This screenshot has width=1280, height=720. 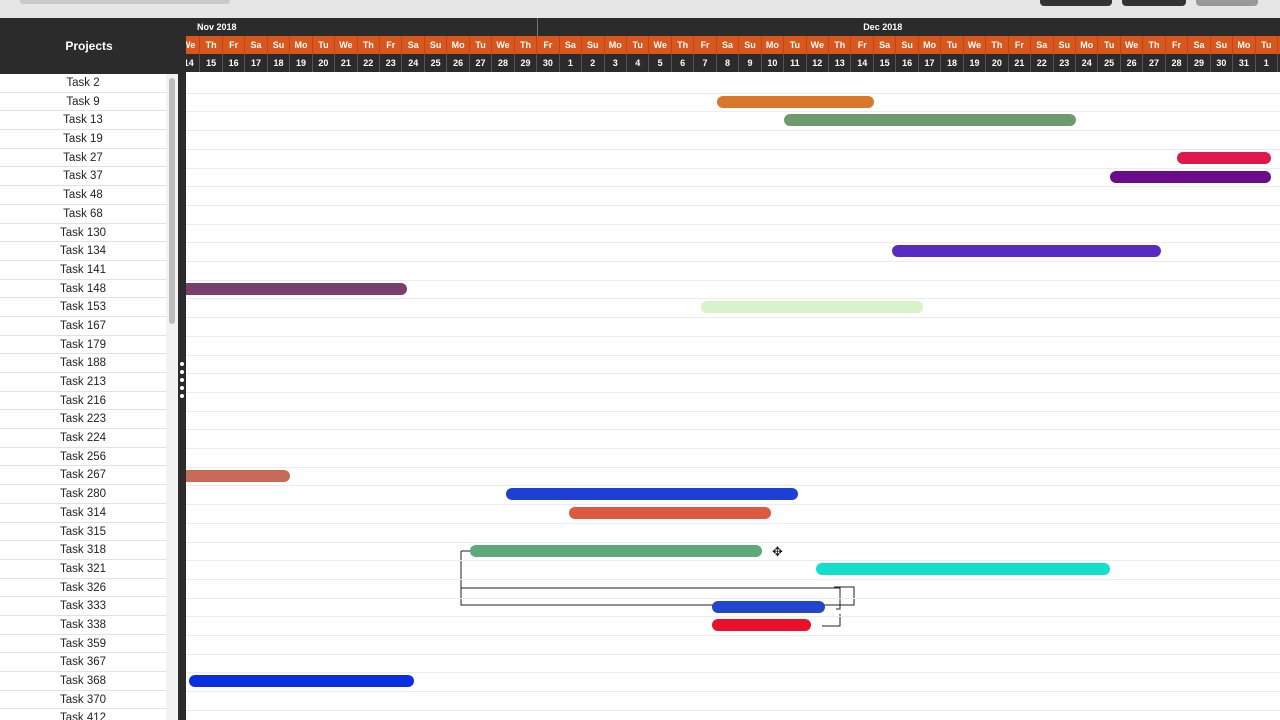 What do you see at coordinates (733, 27) in the screenshot?
I see `month-header-row: Nov 2018 Dec 2018` at bounding box center [733, 27].